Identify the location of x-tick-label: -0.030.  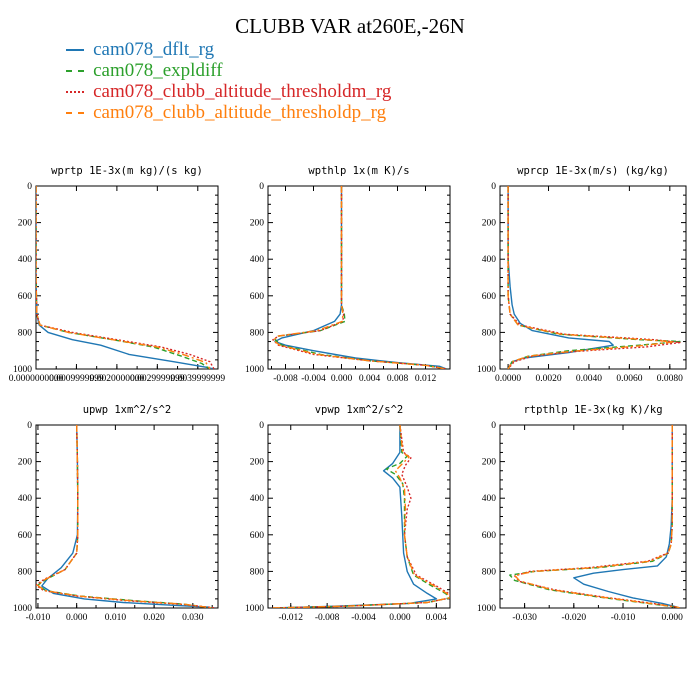
(524, 618).